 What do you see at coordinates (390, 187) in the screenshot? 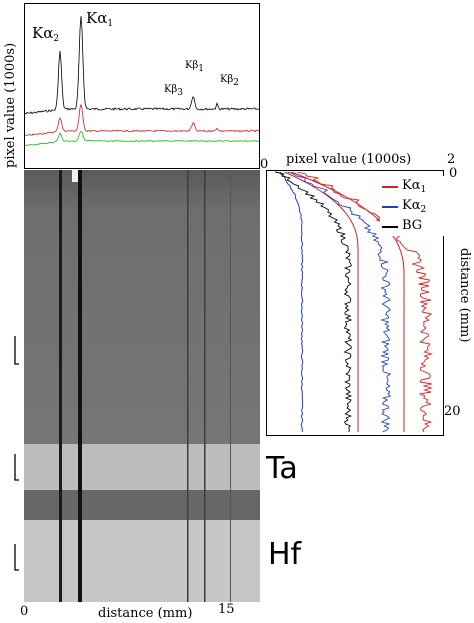
I see `legend-swatch-ka1` at bounding box center [390, 187].